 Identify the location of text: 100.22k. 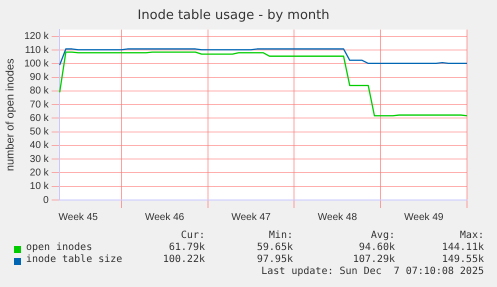
(183, 259).